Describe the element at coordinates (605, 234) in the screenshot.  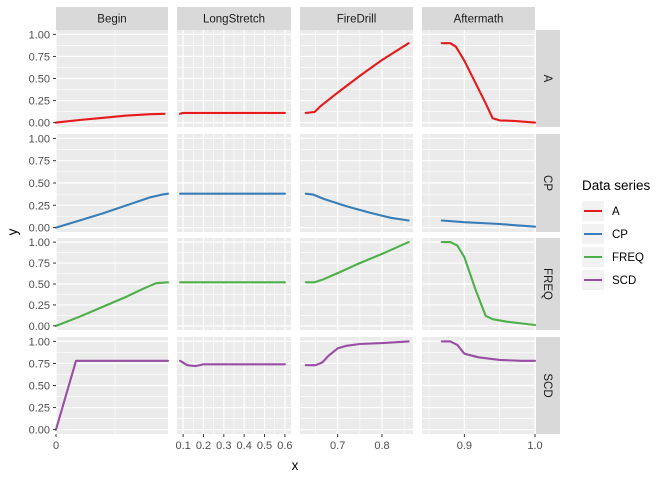
I see `legend-entry-cp: CP` at that location.